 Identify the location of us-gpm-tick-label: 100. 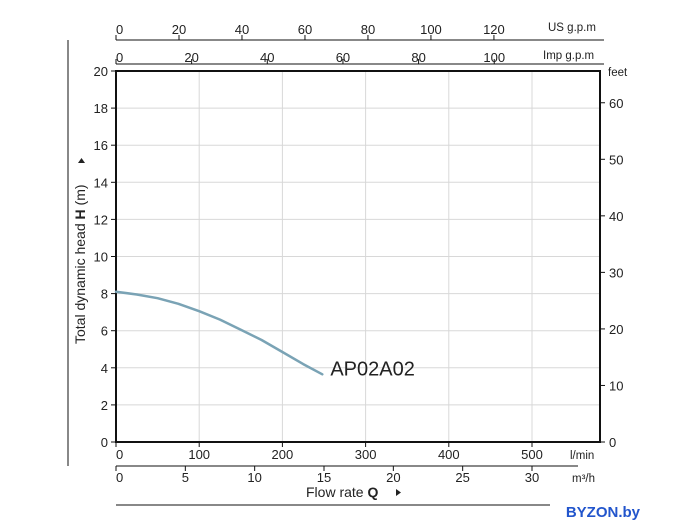
(431, 29).